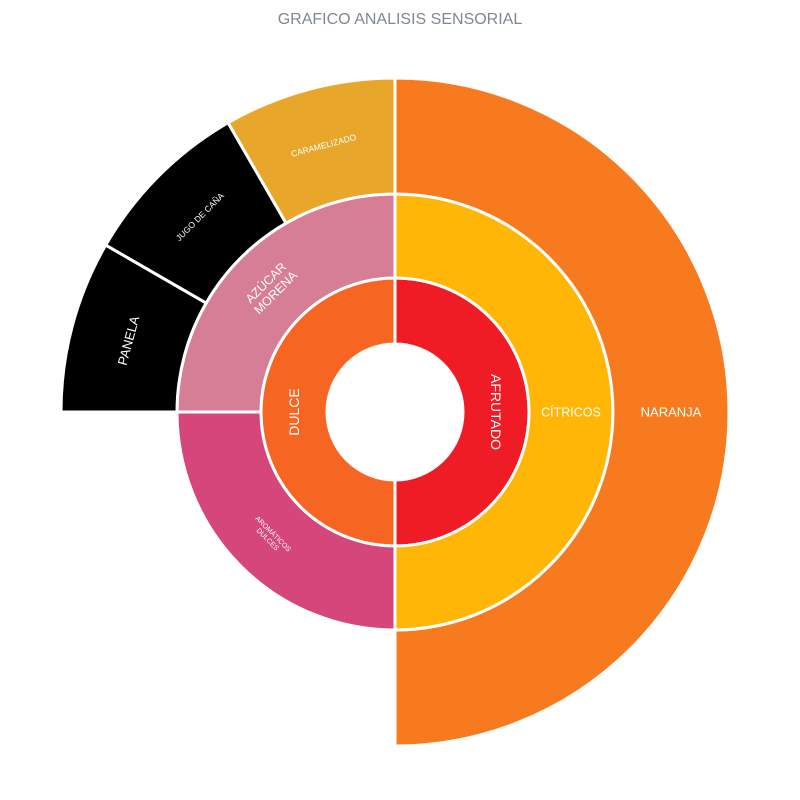  I want to click on segment-caramelizado, so click(311, 151).